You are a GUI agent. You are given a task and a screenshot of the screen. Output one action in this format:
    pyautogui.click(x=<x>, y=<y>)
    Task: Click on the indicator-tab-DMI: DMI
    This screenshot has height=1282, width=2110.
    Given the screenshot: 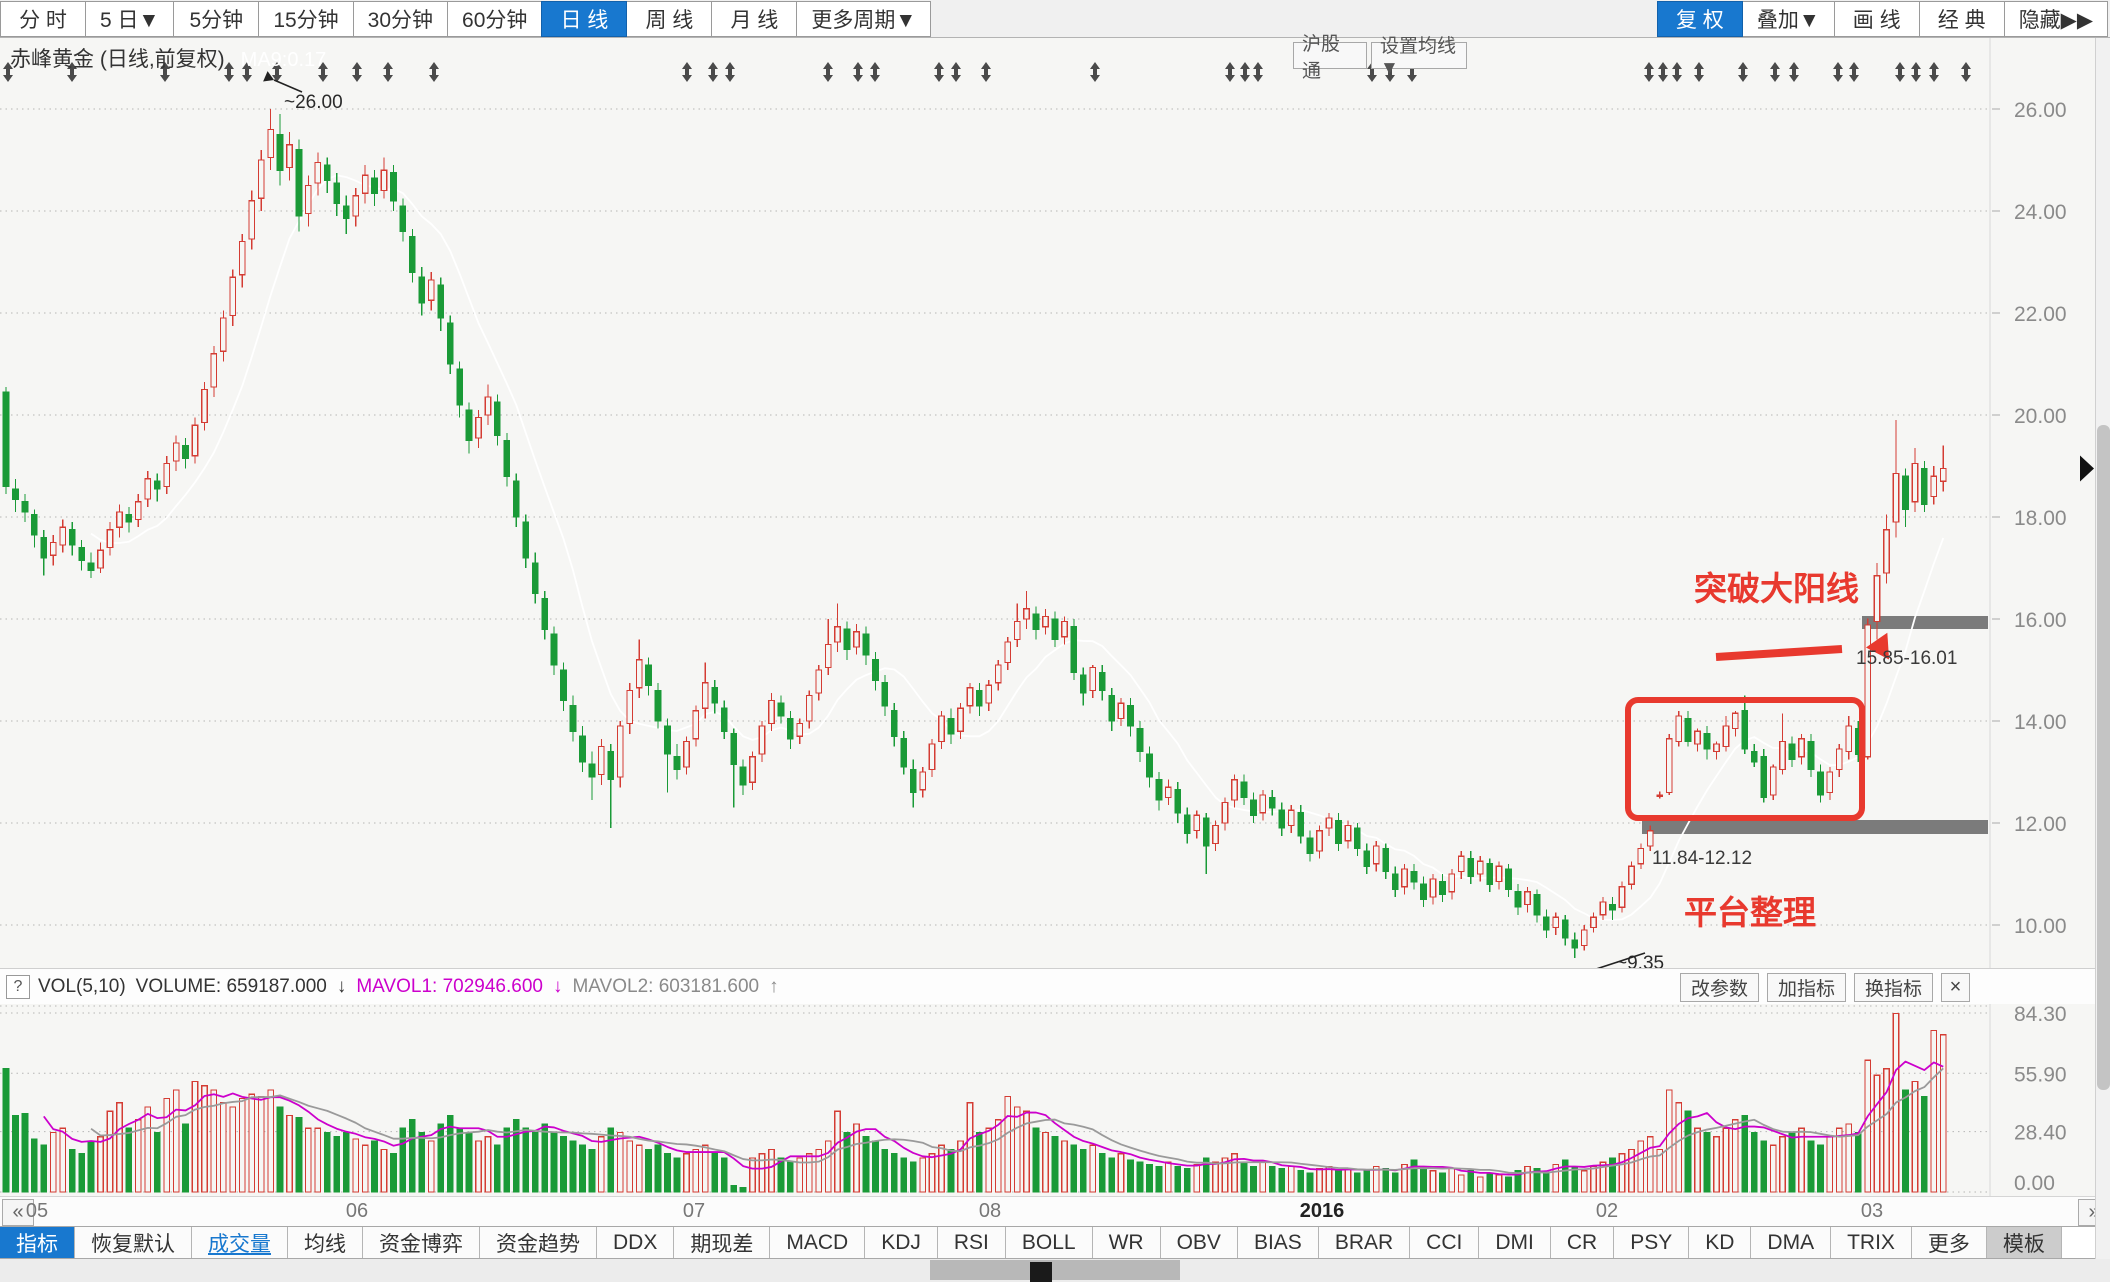 What is the action you would take?
    pyautogui.click(x=1515, y=1242)
    